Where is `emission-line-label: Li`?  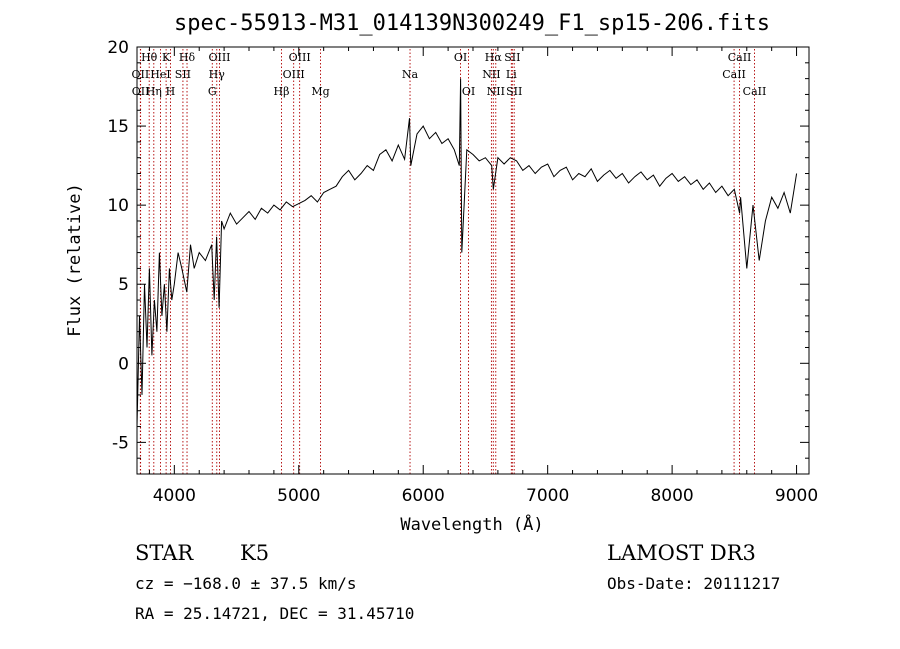 emission-line-label: Li is located at coordinates (511, 74).